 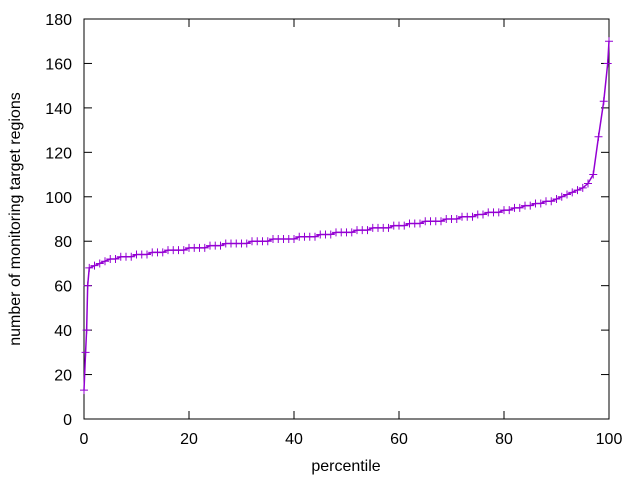 I want to click on y-tick-label: 100, so click(x=58, y=198).